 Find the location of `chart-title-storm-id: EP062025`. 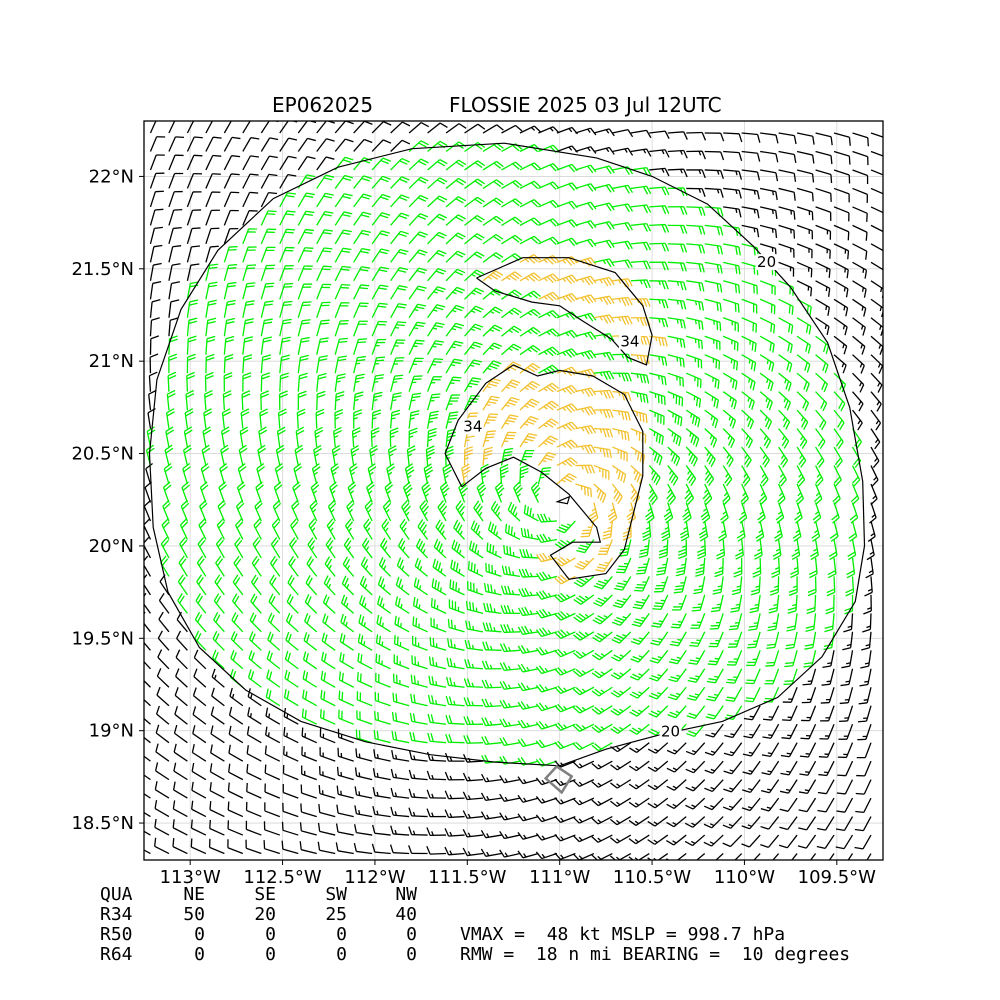

chart-title-storm-id: EP062025 is located at coordinates (322, 105).